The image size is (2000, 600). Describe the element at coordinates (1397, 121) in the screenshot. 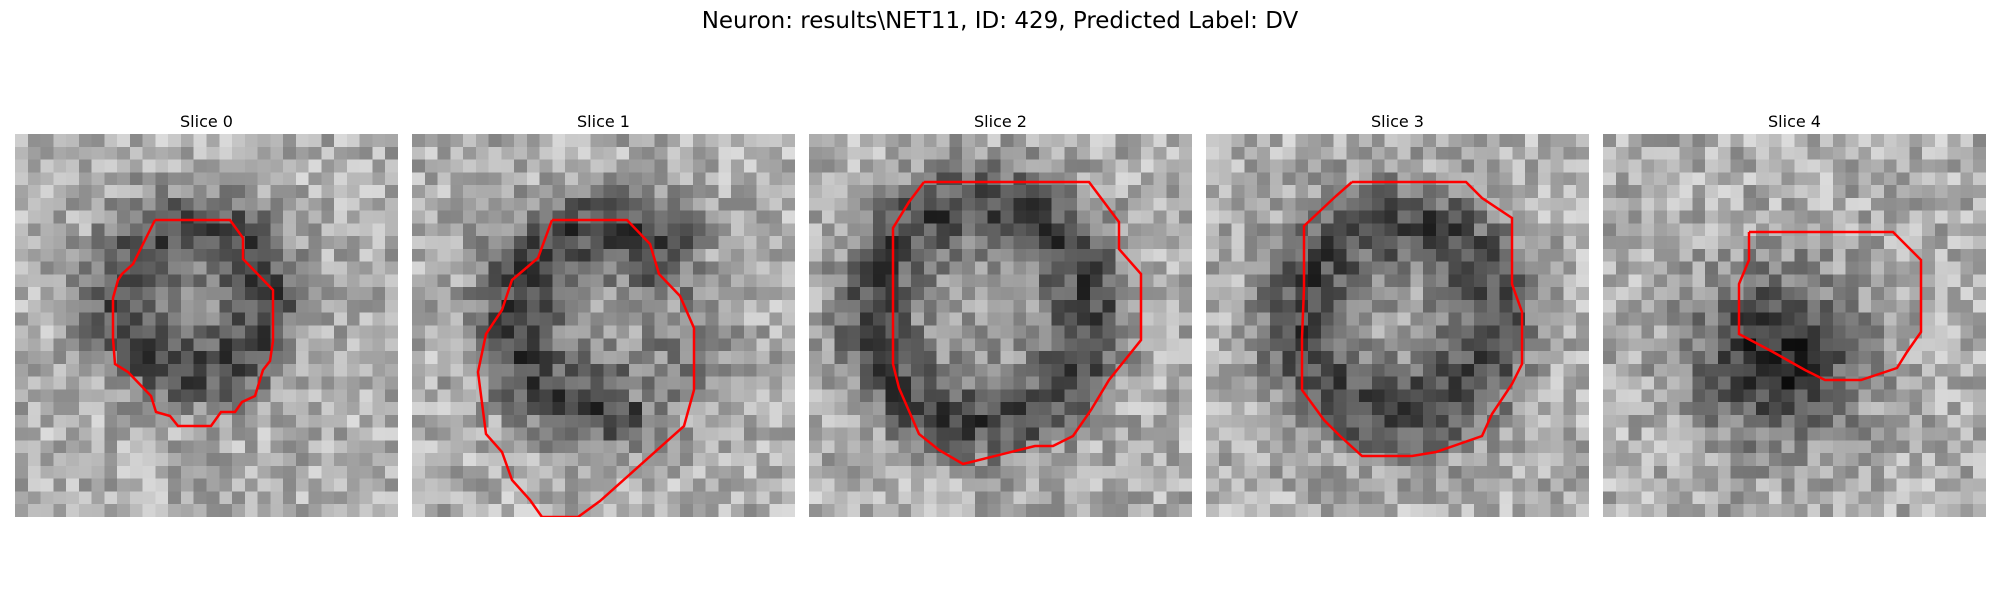

I see `slice-title: Slice 3` at that location.